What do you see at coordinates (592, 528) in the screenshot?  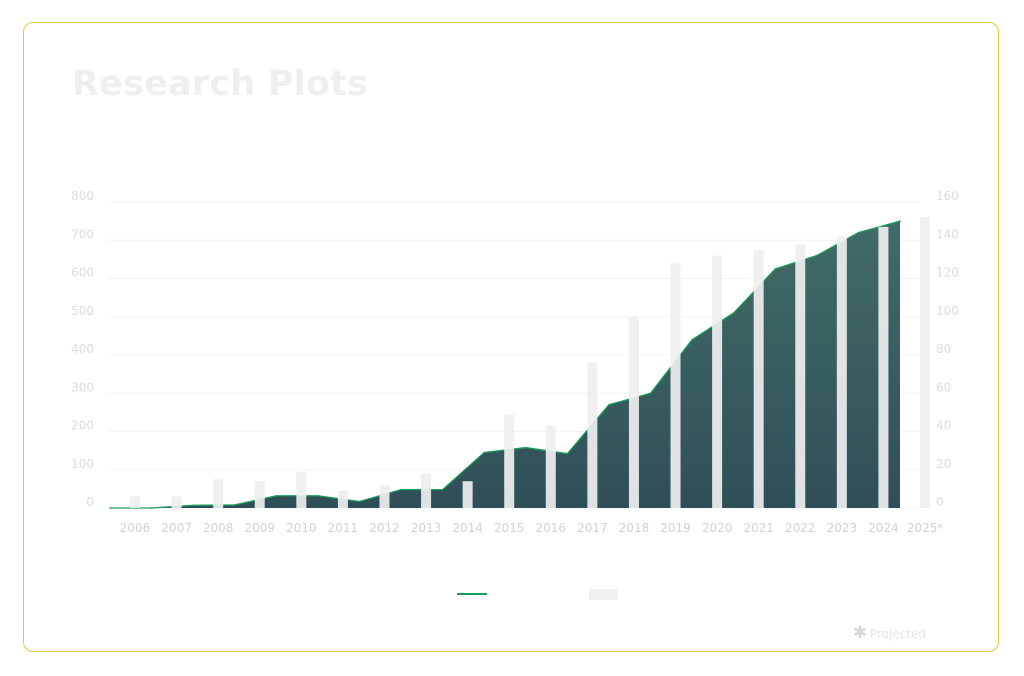 I see `x-tick-label: 2017` at bounding box center [592, 528].